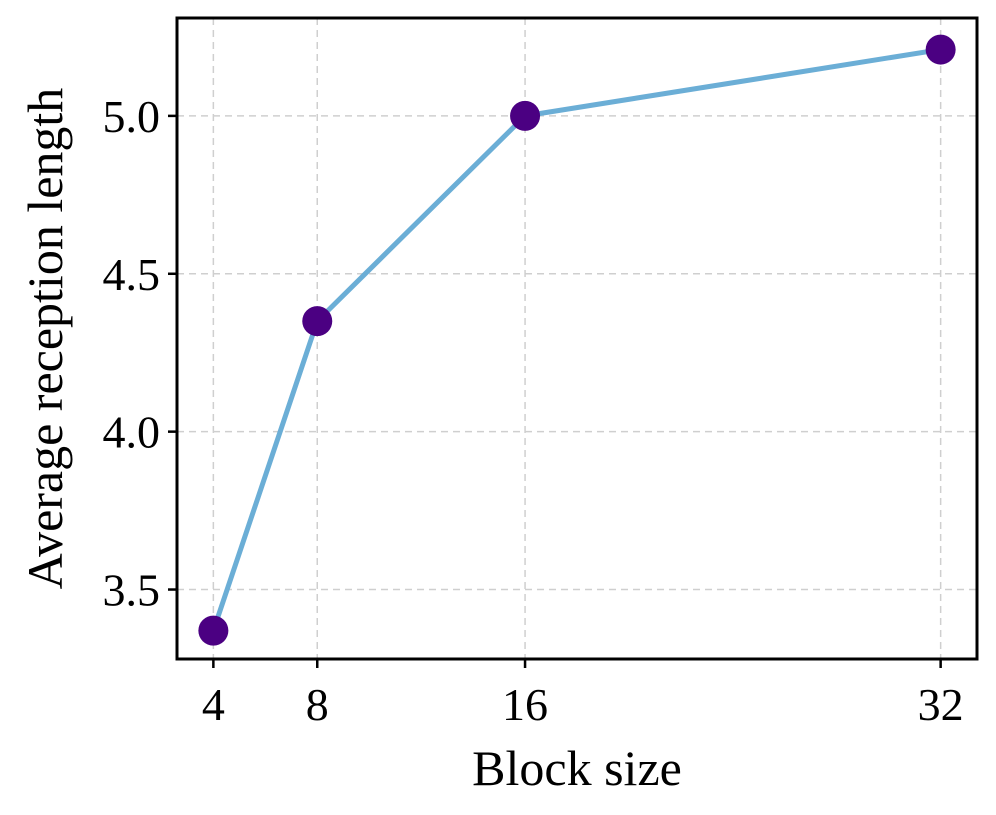 The image size is (996, 815). What do you see at coordinates (45, 339) in the screenshot?
I see `y-axis-title: Average reception length` at bounding box center [45, 339].